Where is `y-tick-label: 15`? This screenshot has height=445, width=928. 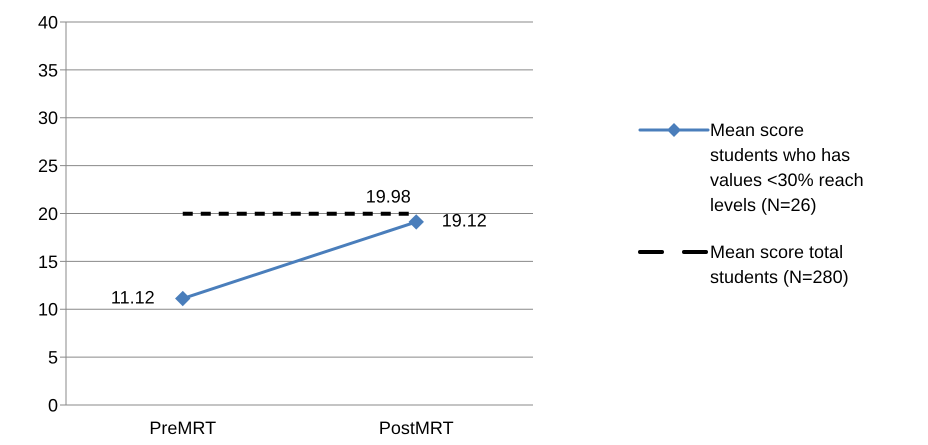 y-tick-label: 15 is located at coordinates (48, 262).